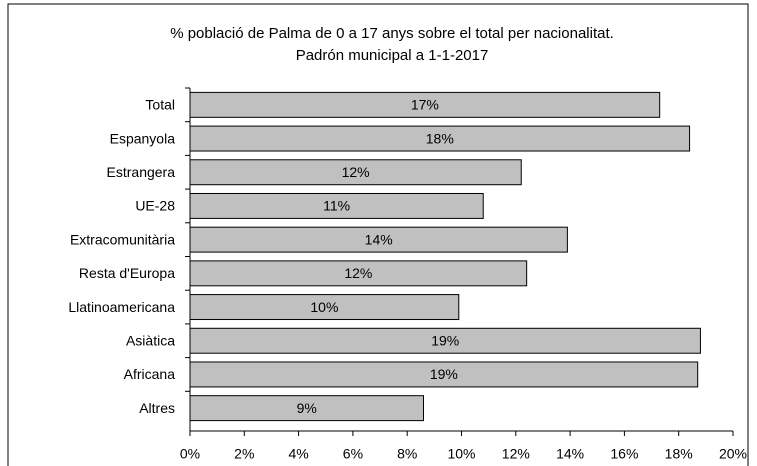 This screenshot has height=466, width=757. I want to click on x-tick-label: 20%, so click(733, 454).